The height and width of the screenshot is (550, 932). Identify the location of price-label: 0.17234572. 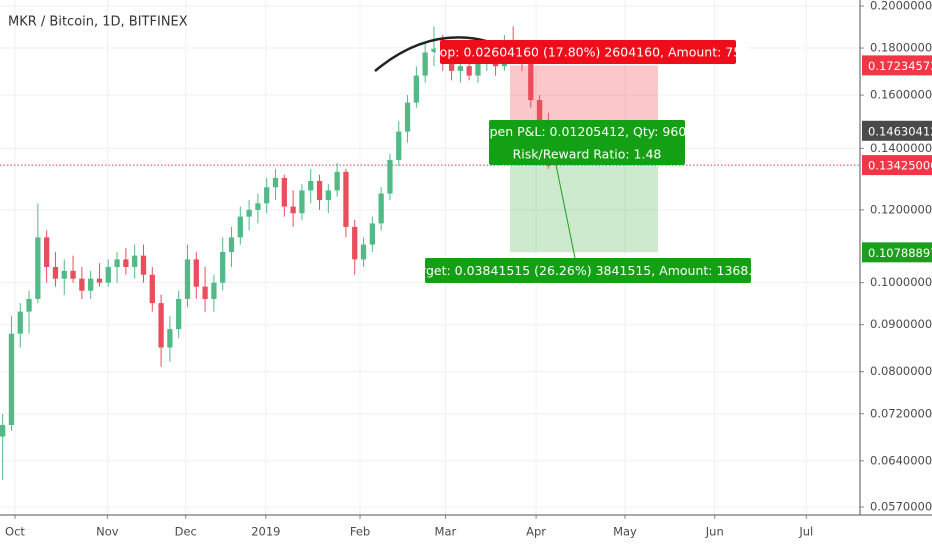
(900, 66).